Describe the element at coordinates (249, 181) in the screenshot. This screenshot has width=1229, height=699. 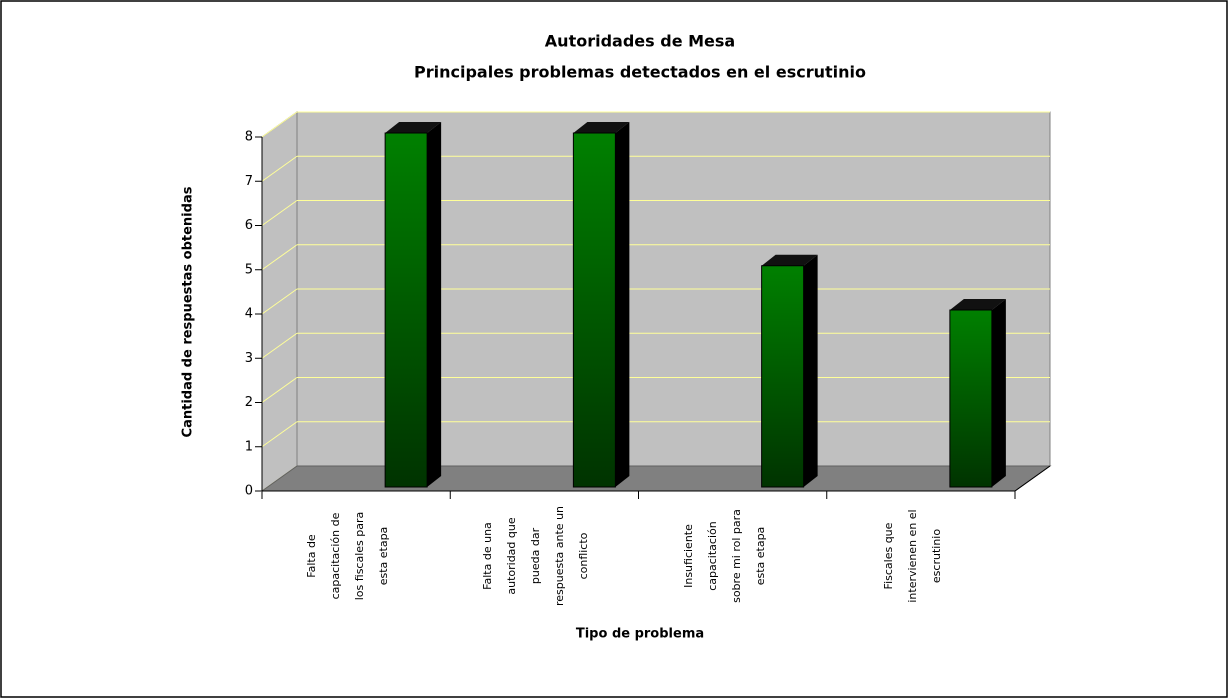
I see `y-tick-label: 7` at that location.